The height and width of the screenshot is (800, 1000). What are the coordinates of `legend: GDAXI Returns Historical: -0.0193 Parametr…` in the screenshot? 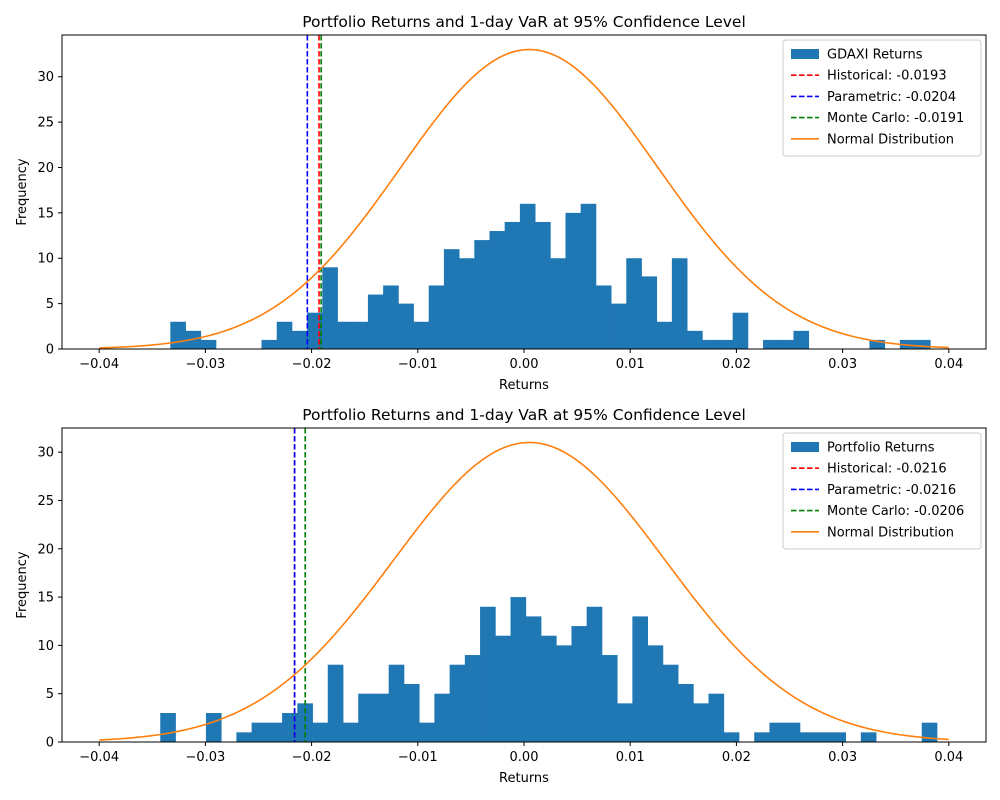 It's located at (882, 98).